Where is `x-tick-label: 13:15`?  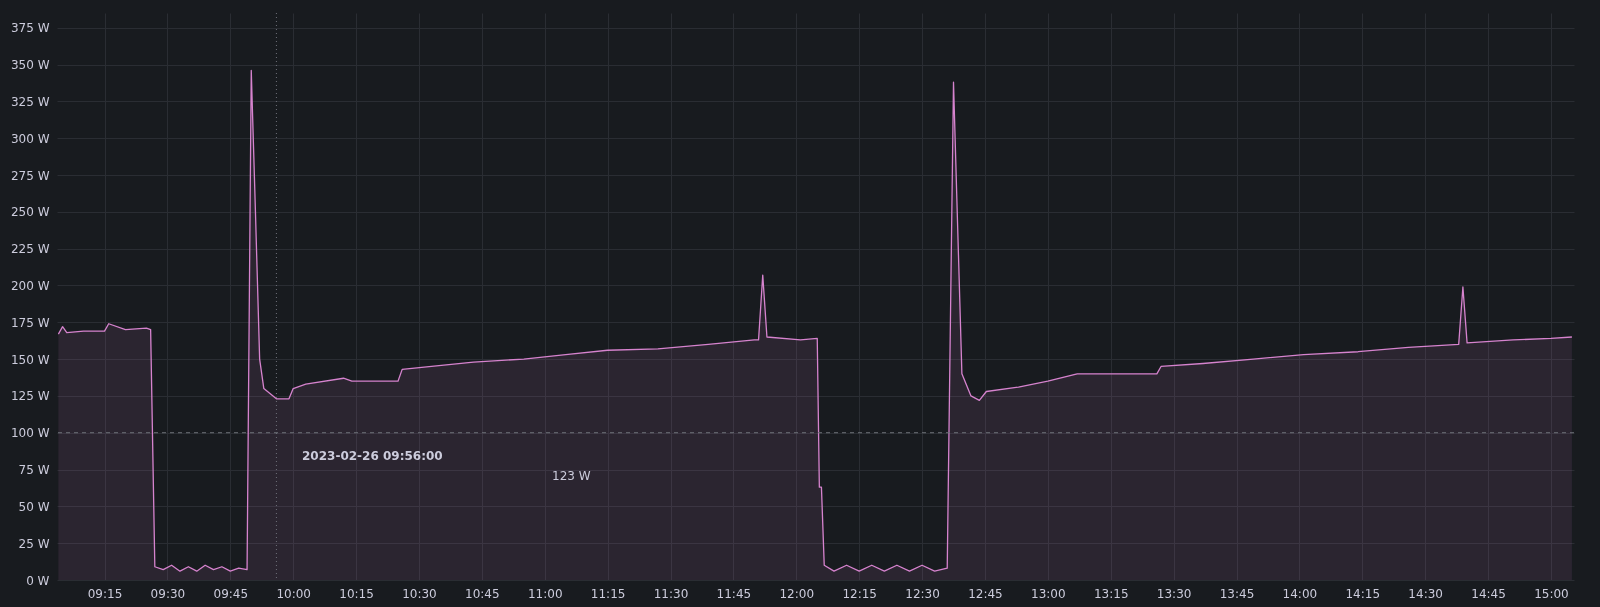 x-tick-label: 13:15 is located at coordinates (1111, 593).